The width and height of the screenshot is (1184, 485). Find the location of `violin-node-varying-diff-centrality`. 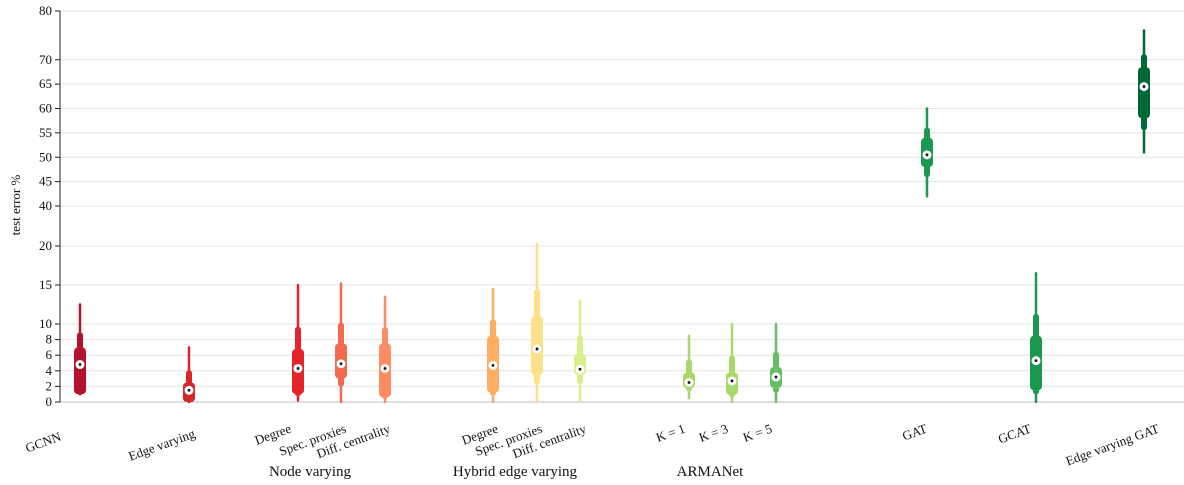

violin-node-varying-diff-centrality is located at coordinates (385, 349).